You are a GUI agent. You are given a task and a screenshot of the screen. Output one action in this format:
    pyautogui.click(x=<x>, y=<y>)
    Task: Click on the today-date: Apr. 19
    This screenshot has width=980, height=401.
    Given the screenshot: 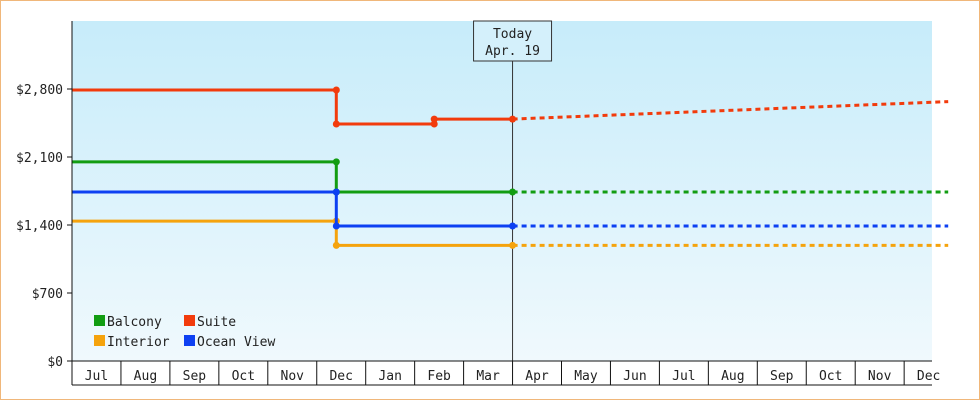 What is the action you would take?
    pyautogui.click(x=512, y=51)
    